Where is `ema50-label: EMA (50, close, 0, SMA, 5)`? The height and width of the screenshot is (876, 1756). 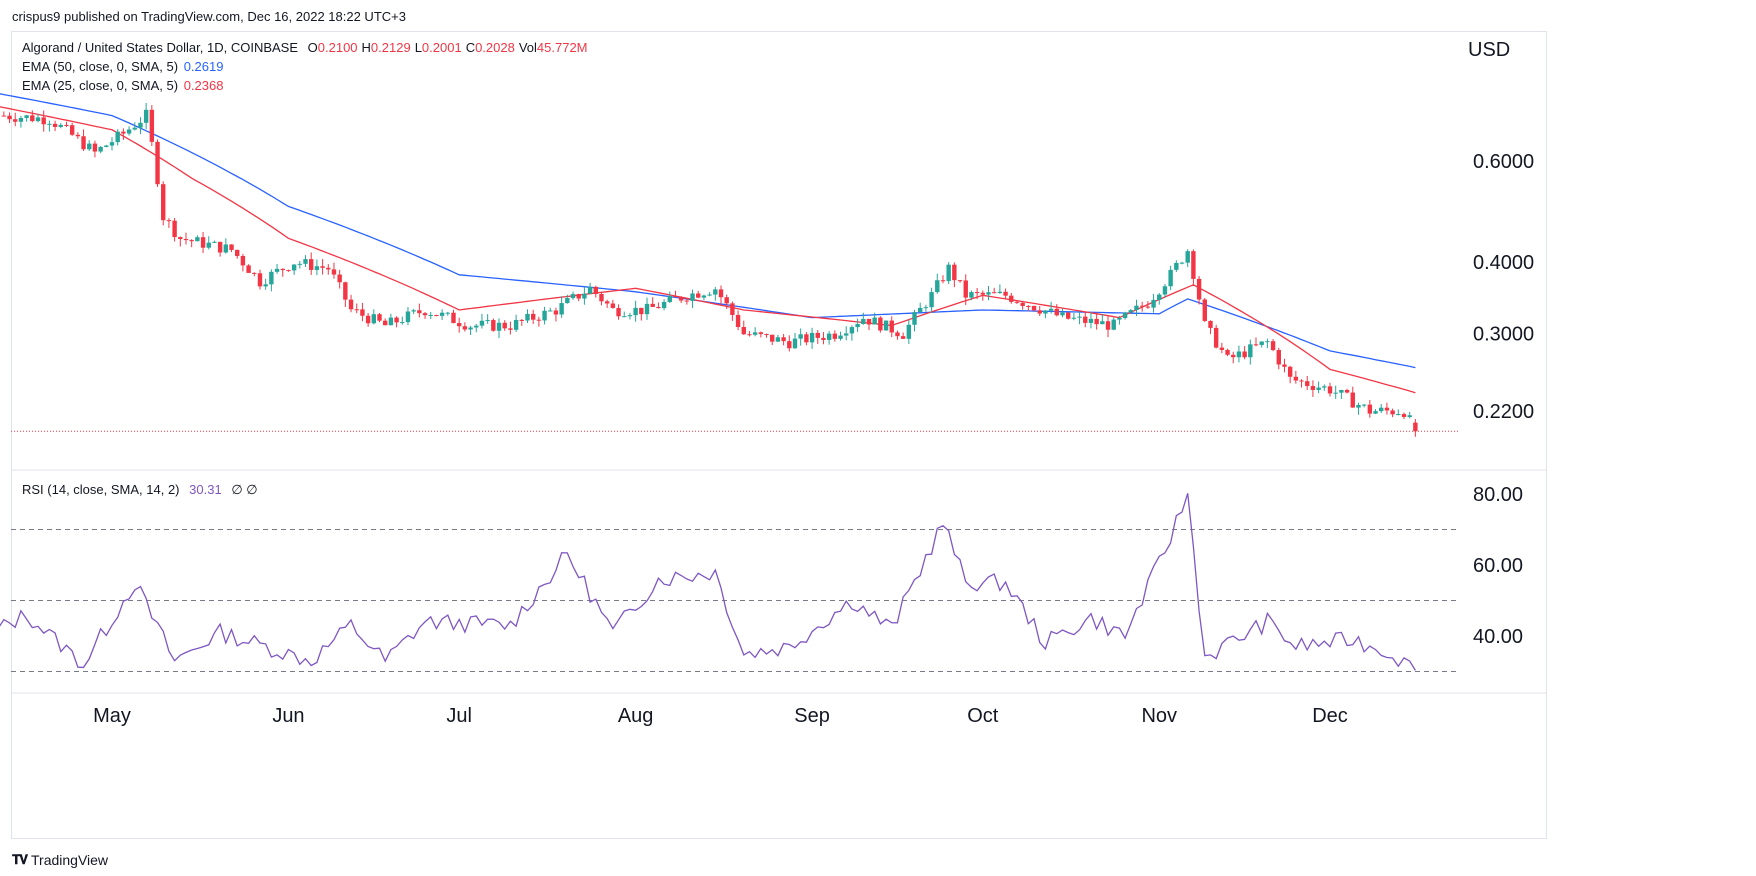 ema50-label: EMA (50, close, 0, SMA, 5) is located at coordinates (100, 66).